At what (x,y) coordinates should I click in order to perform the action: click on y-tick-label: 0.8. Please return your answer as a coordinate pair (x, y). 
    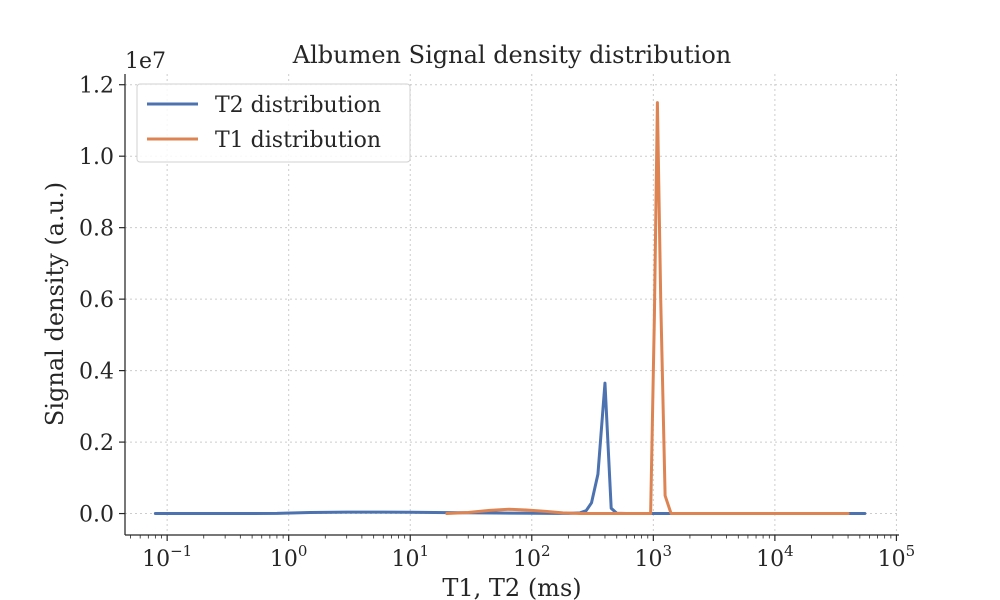
    Looking at the image, I should click on (96, 229).